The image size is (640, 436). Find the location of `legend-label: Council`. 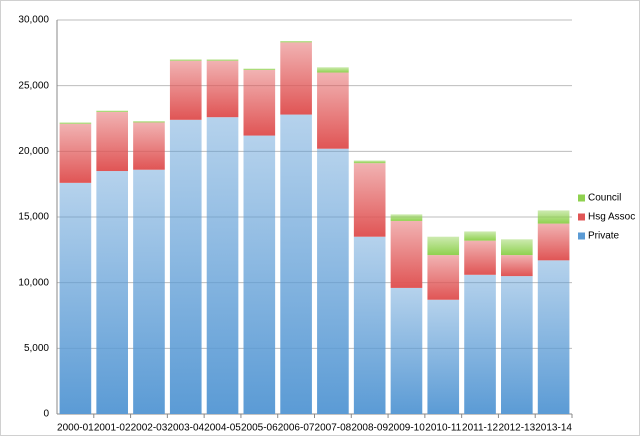

legend-label: Council is located at coordinates (604, 198).